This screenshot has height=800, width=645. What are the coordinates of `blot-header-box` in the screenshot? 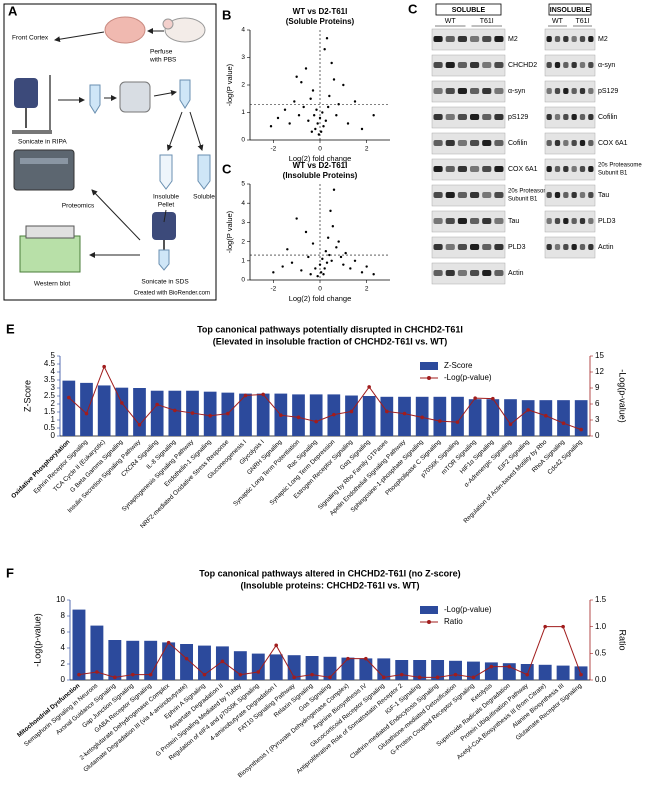 It's located at (468, 9).